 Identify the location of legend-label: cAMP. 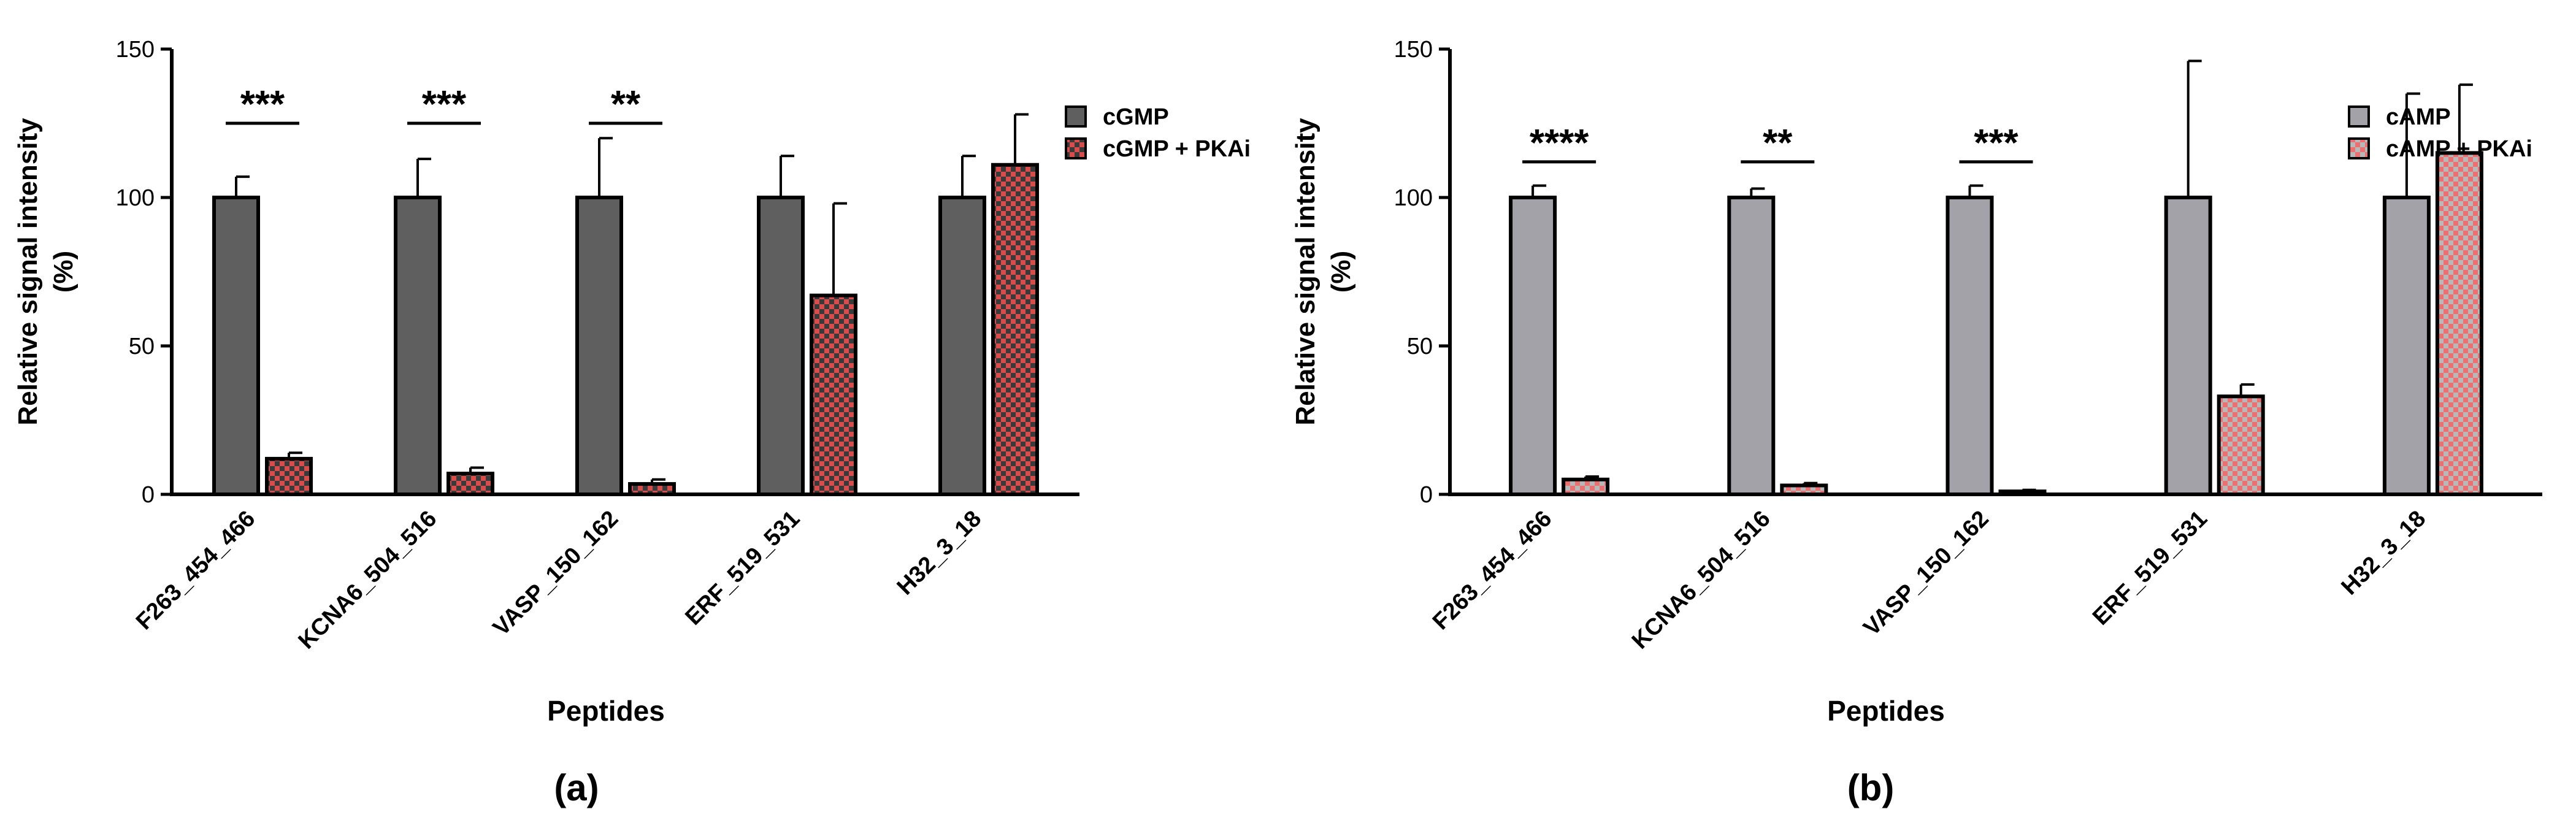
(2418, 117).